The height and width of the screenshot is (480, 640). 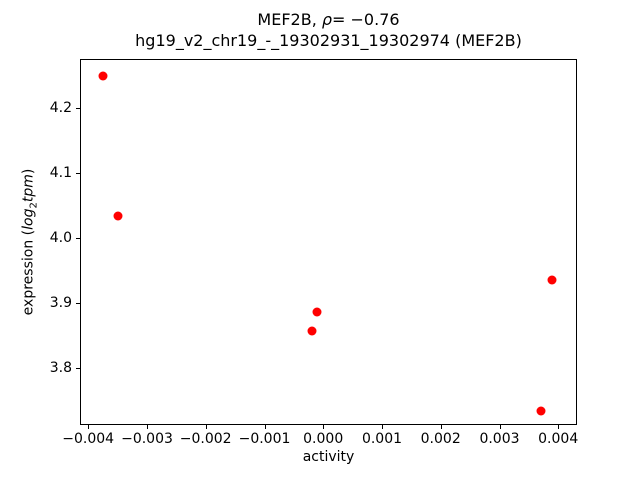 I want to click on x-tick-label: −0.003, so click(x=147, y=439).